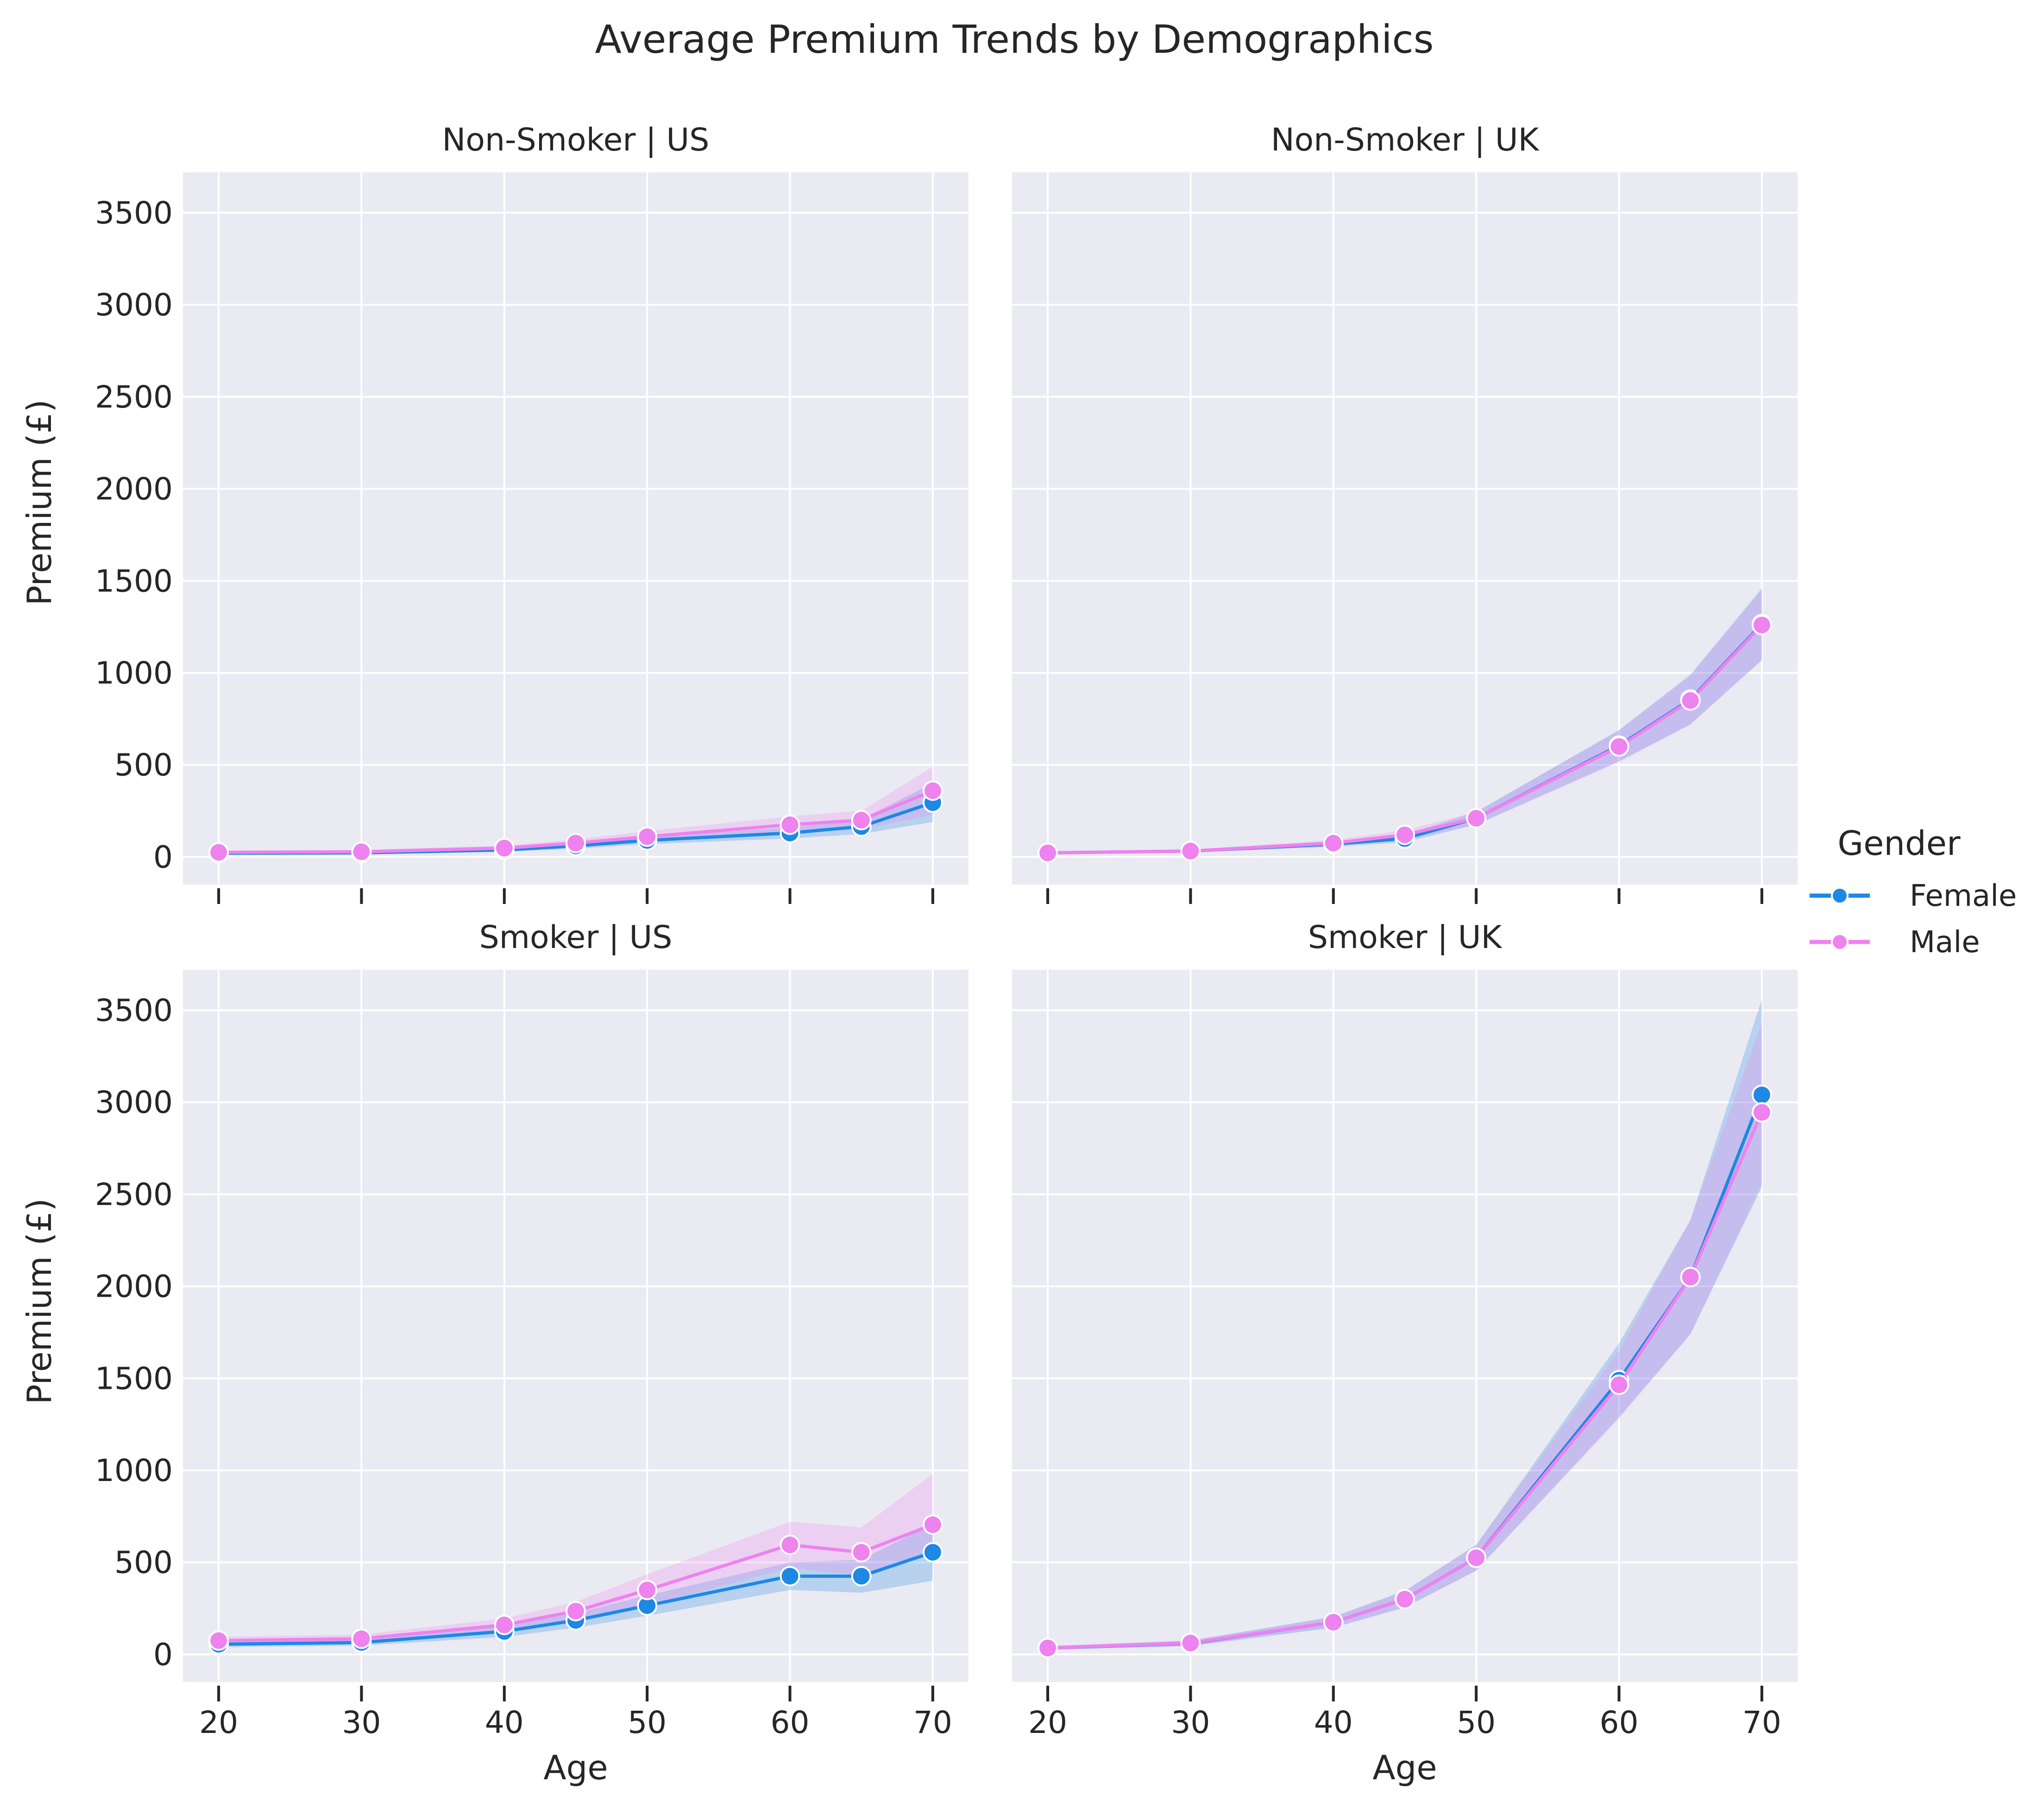 The width and height of the screenshot is (2031, 1820). I want to click on legend-marker-male, so click(1840, 942).